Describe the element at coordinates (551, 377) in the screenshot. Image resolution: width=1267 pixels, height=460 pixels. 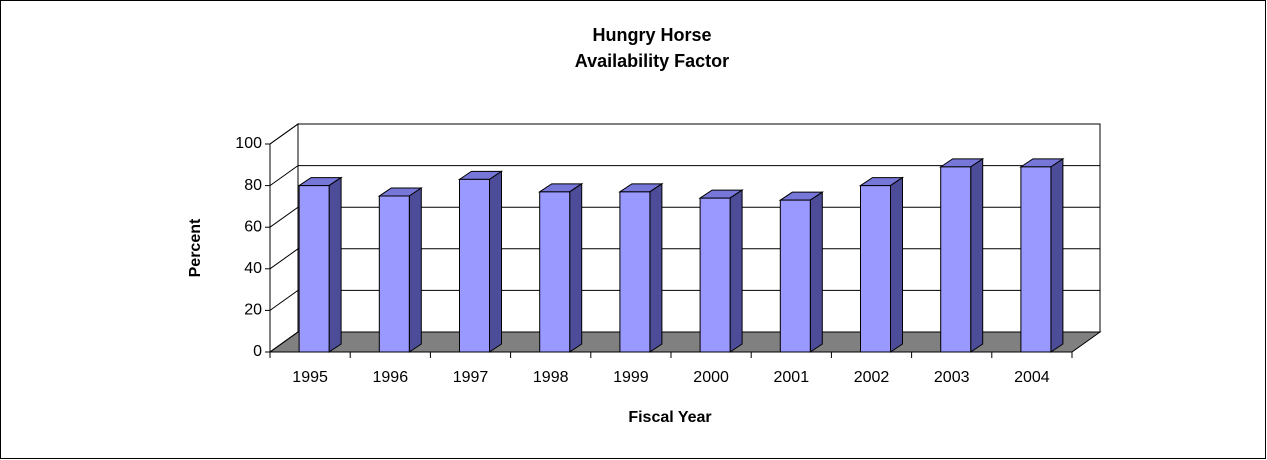
I see `x-tick-label: 1998` at that location.